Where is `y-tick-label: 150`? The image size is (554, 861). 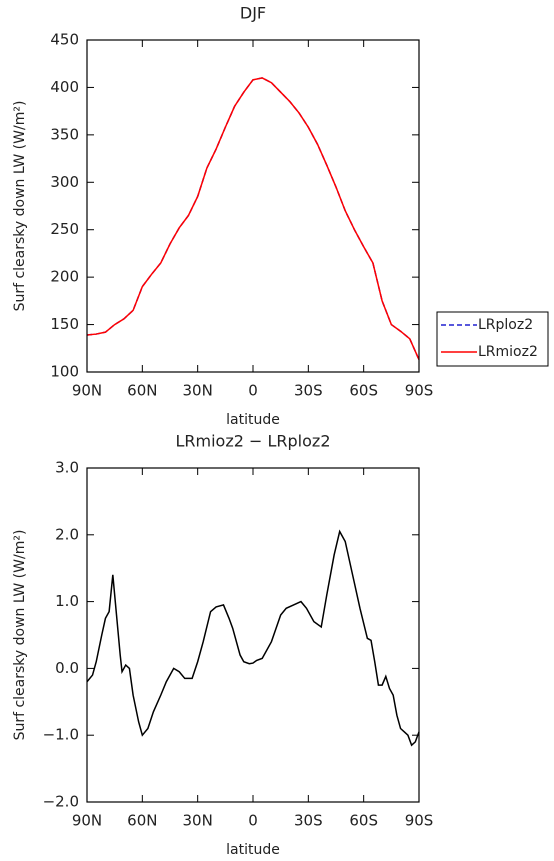 y-tick-label: 150 is located at coordinates (64, 324).